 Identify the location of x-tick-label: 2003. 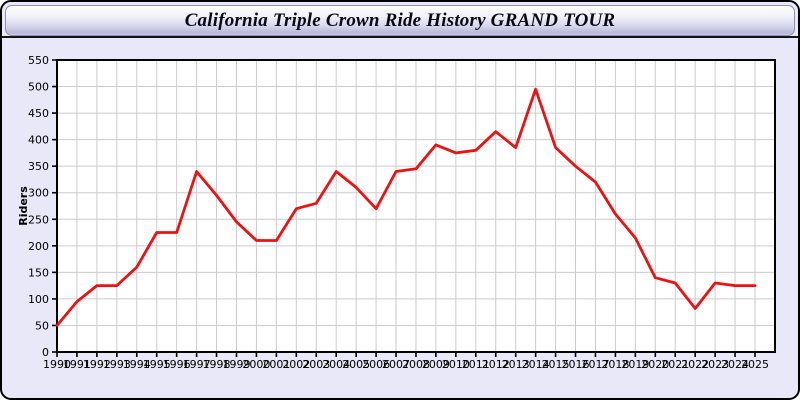
(316, 364).